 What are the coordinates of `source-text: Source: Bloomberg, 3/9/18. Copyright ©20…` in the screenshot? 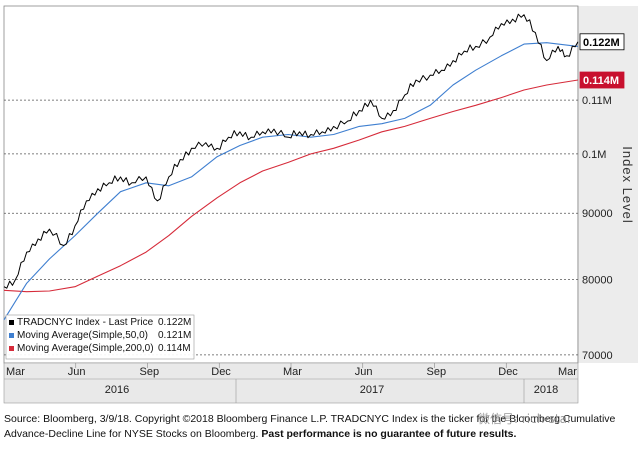 It's located at (310, 426).